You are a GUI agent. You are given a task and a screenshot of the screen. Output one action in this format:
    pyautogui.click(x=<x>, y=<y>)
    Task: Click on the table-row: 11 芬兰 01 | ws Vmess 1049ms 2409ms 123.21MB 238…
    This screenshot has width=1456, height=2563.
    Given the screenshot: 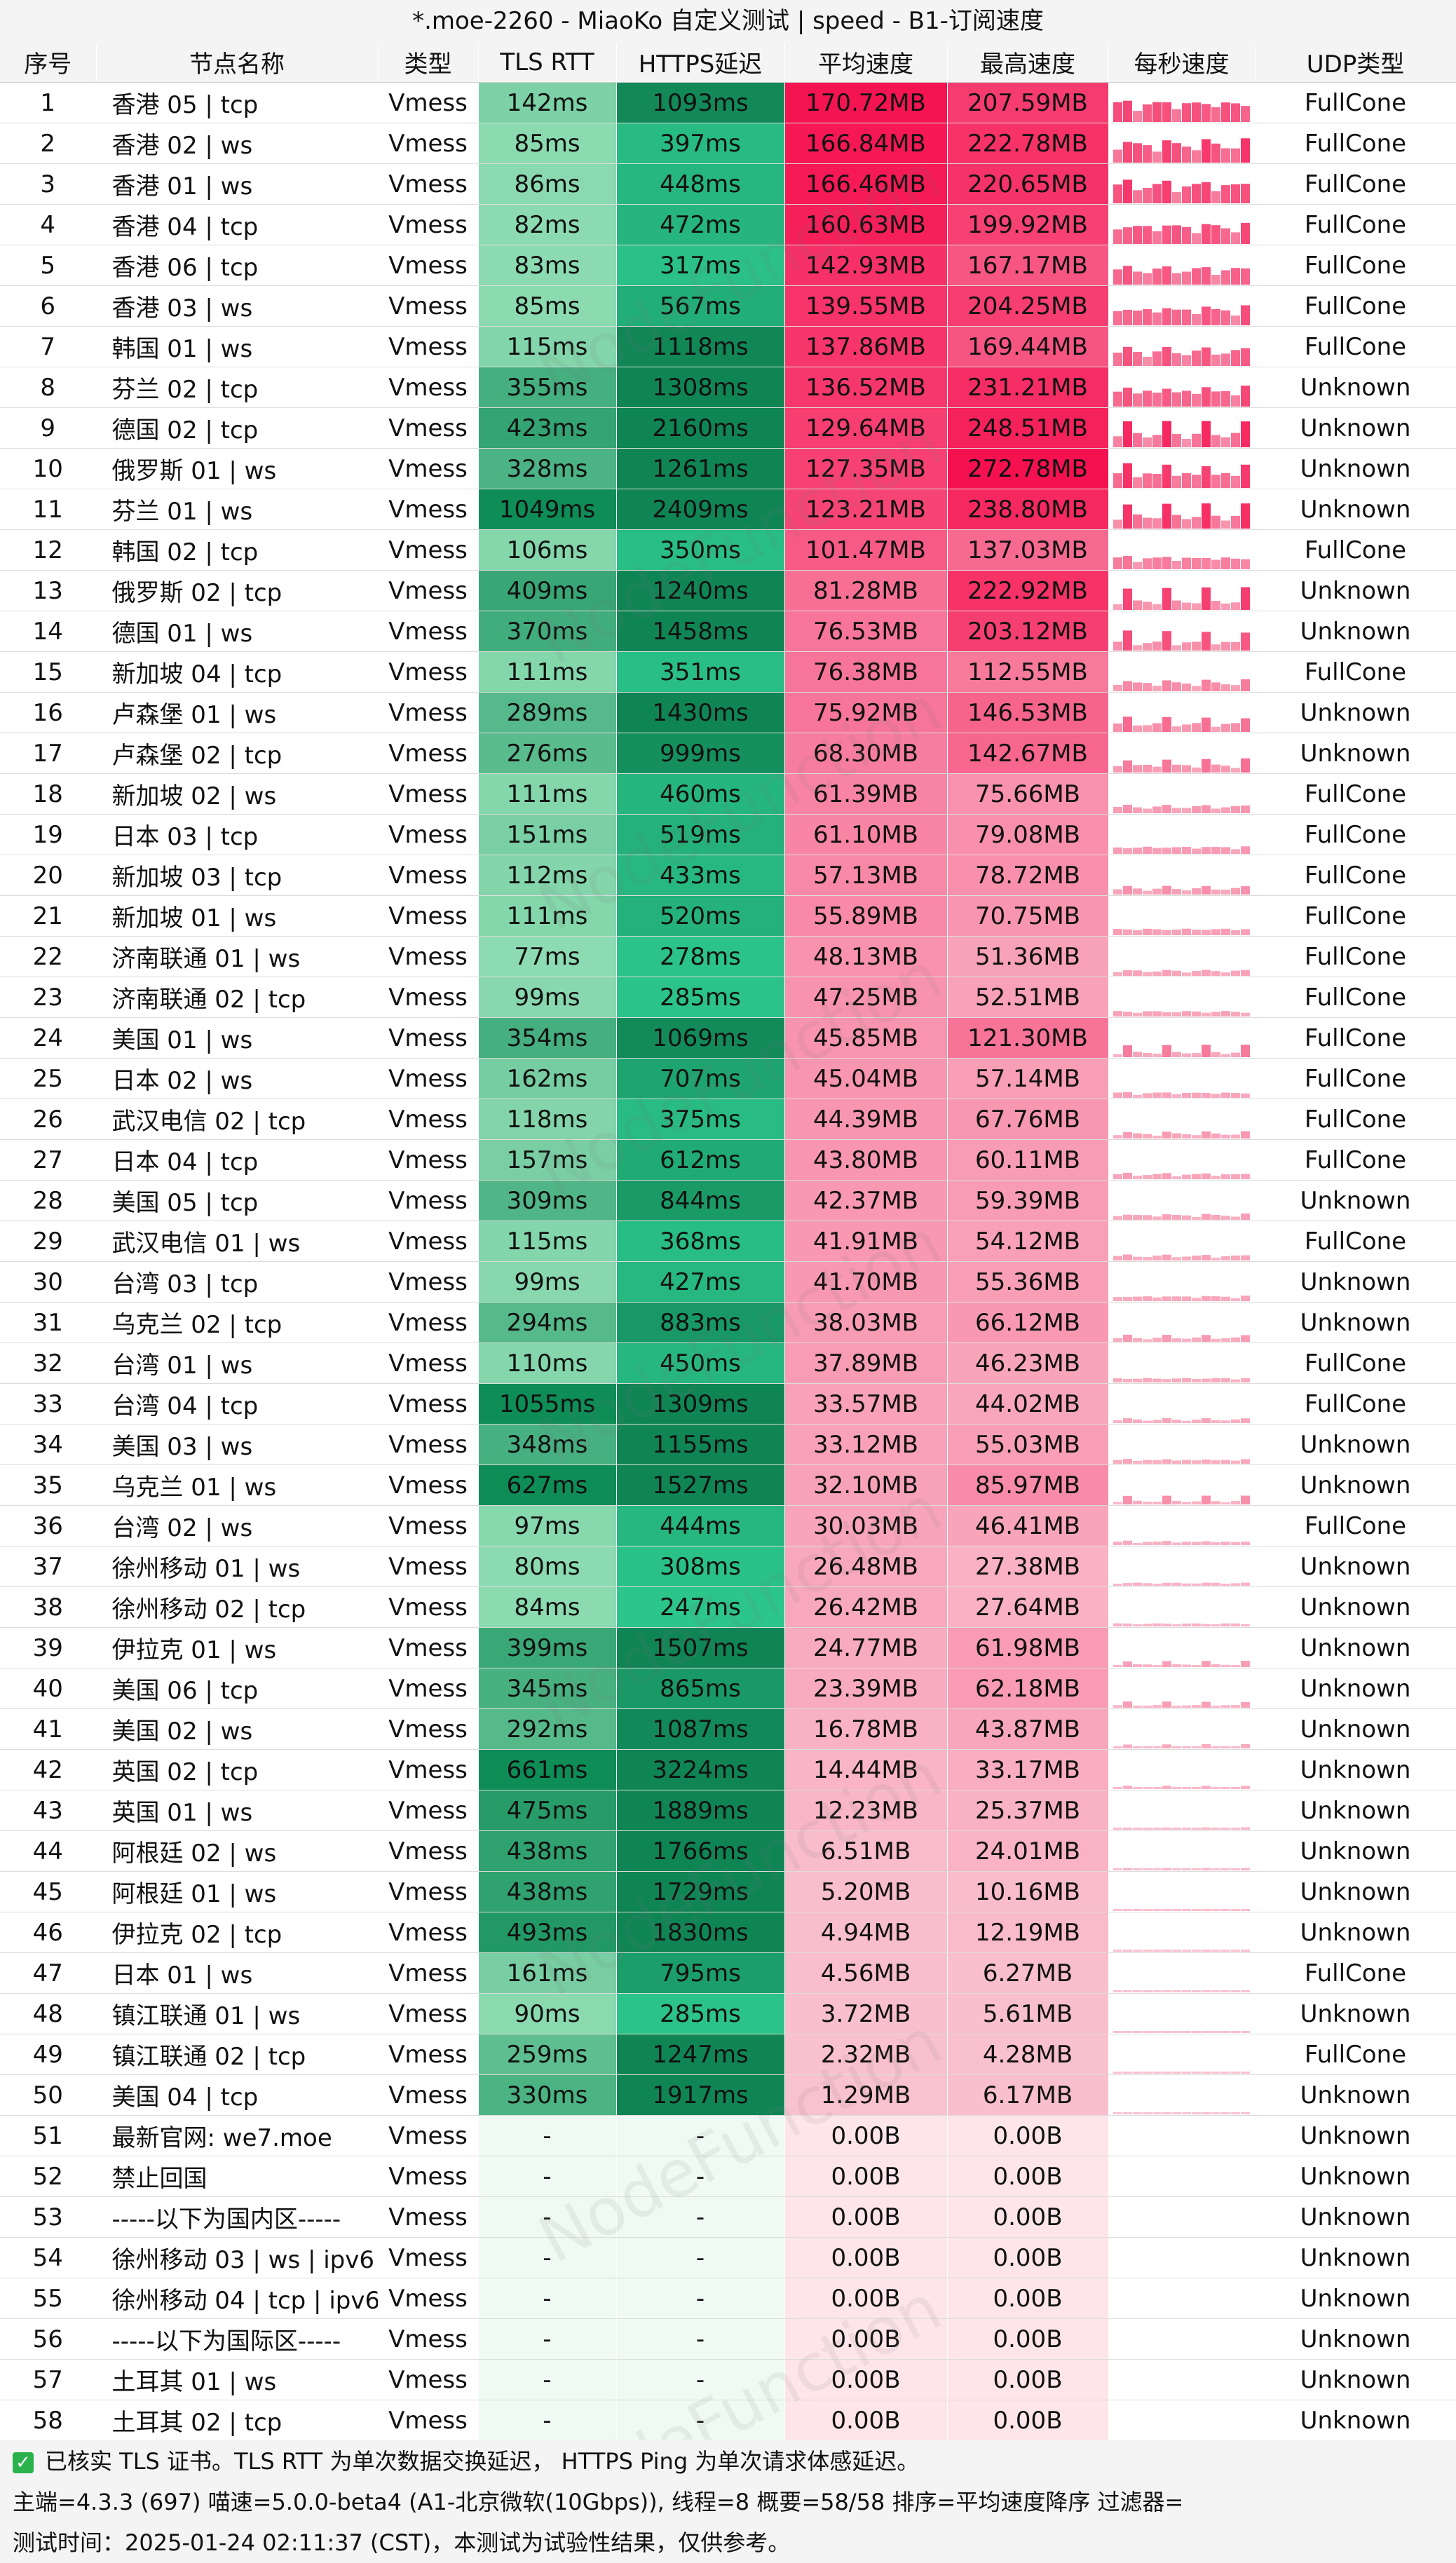 What is the action you would take?
    pyautogui.click(x=728, y=509)
    